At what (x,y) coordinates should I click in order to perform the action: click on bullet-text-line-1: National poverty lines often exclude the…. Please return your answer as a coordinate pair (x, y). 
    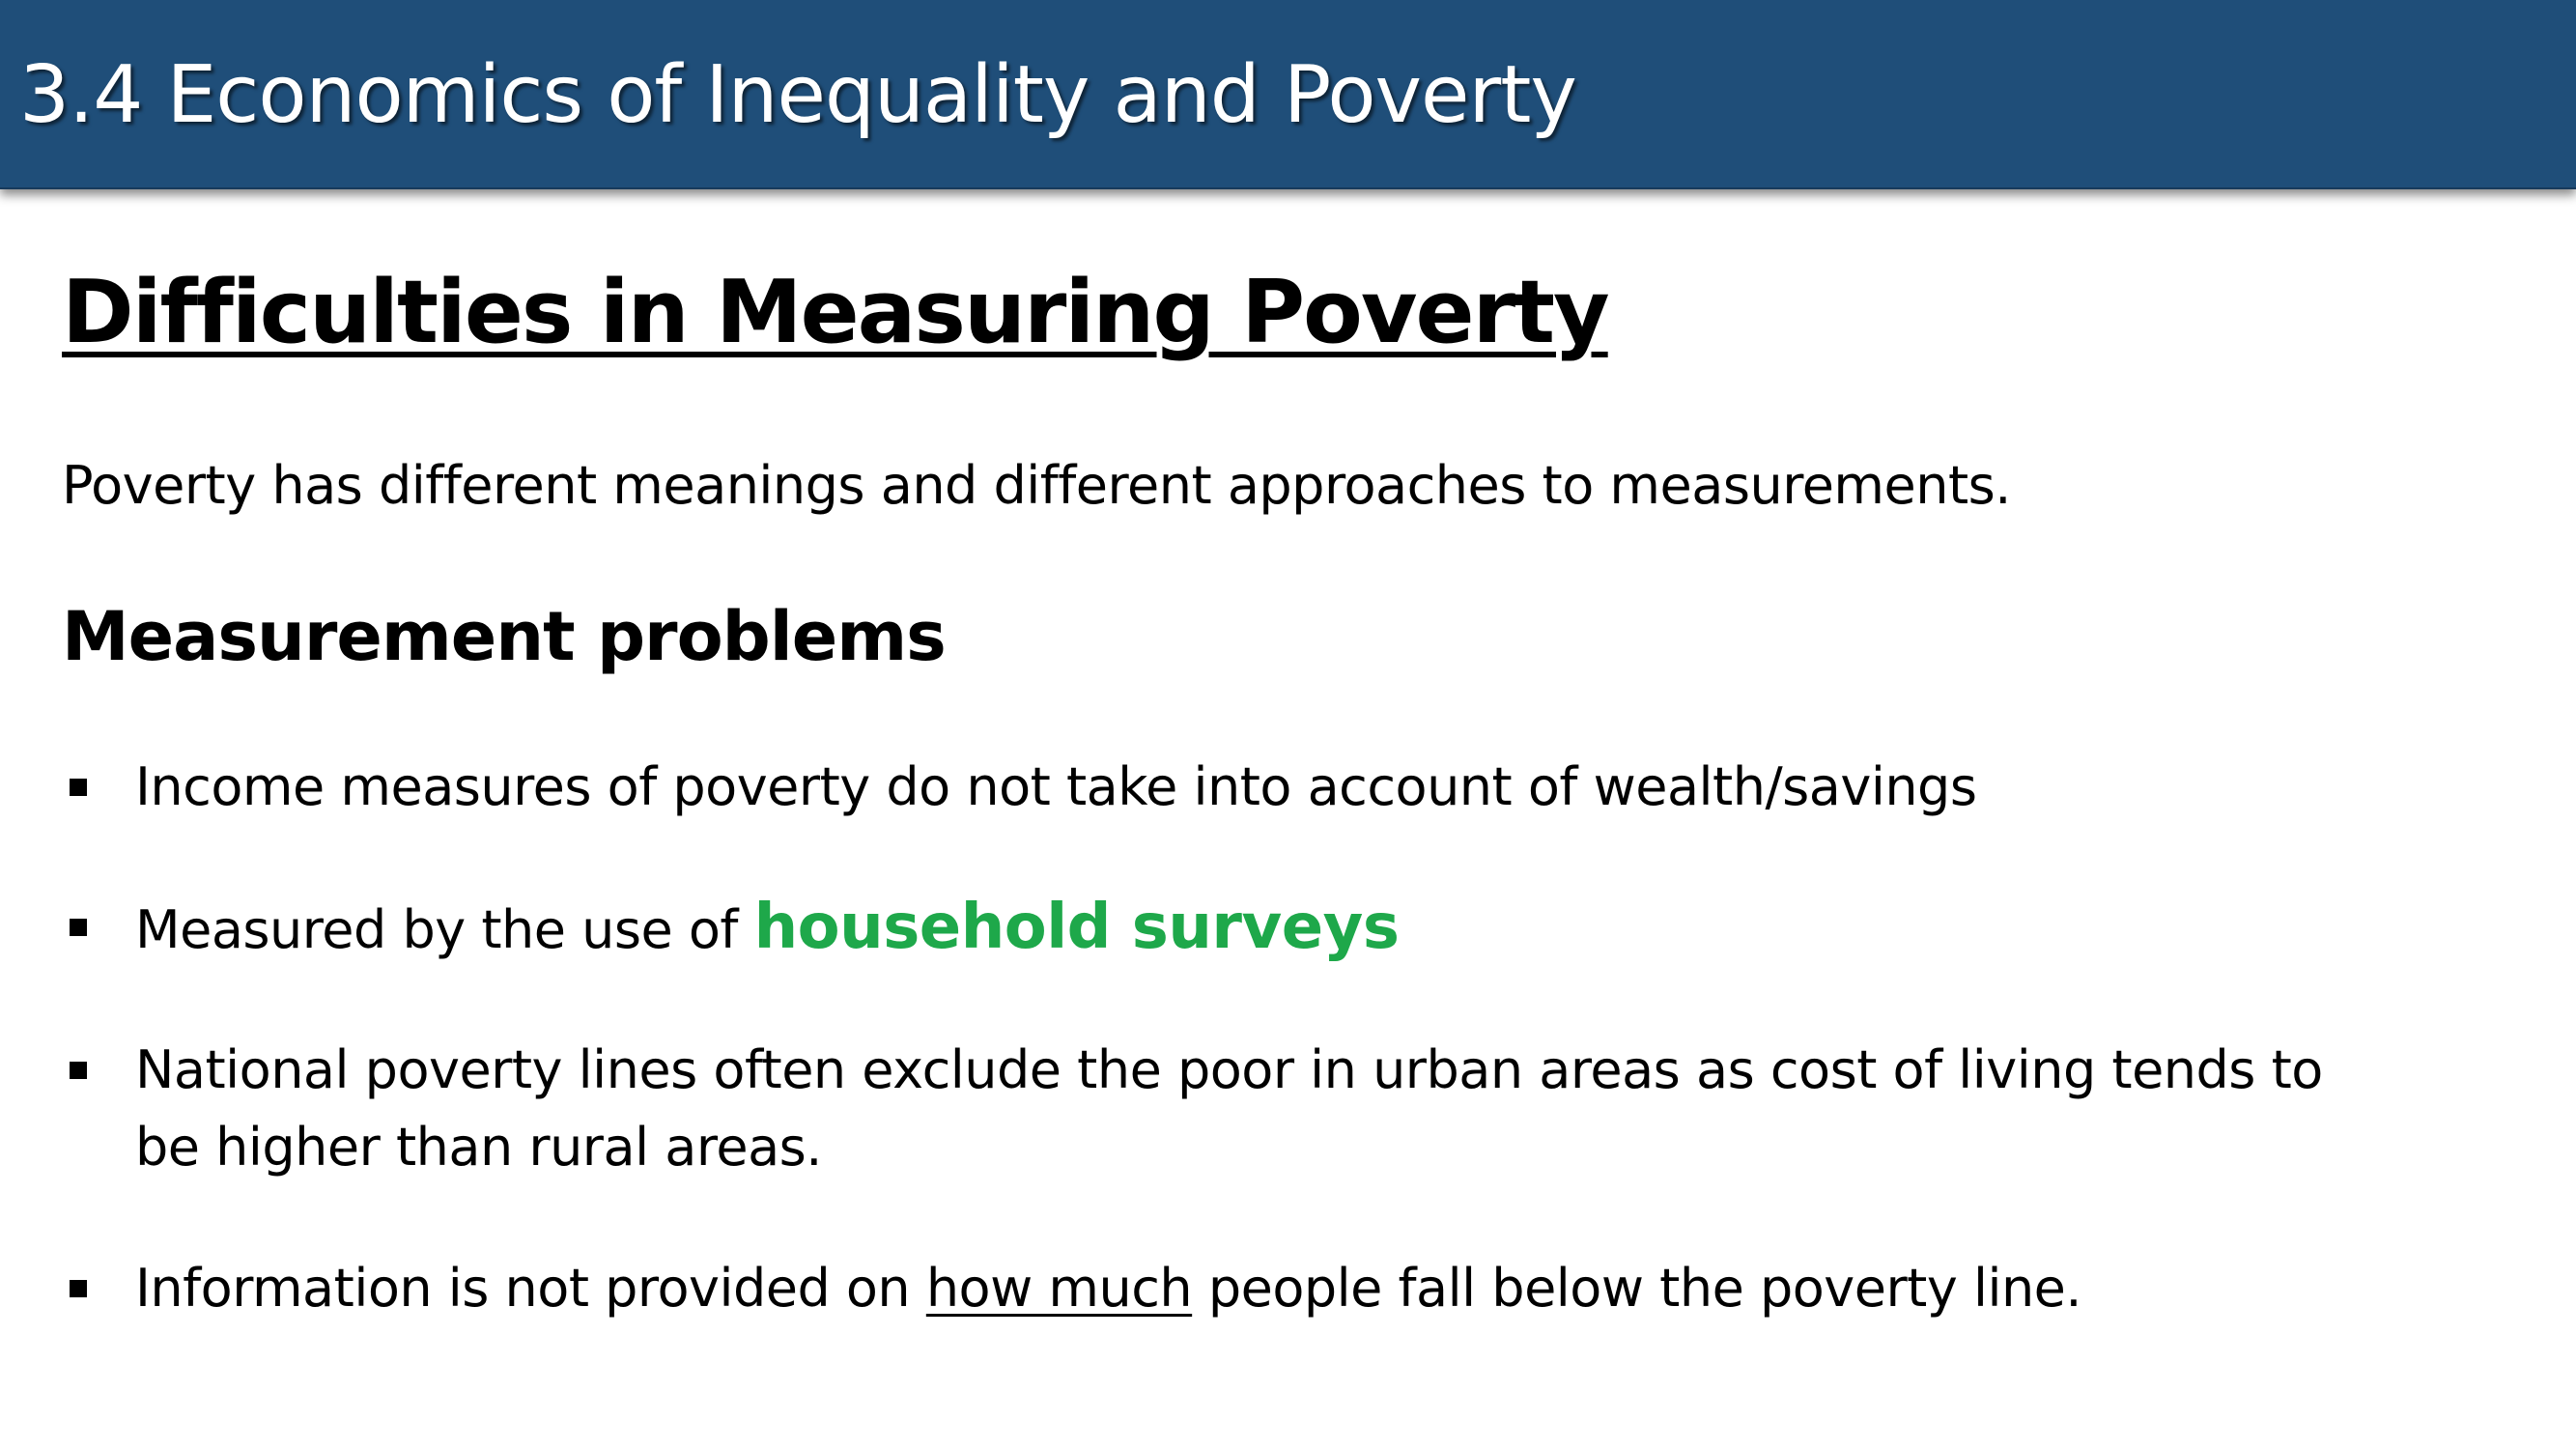
    Looking at the image, I should click on (1229, 1069).